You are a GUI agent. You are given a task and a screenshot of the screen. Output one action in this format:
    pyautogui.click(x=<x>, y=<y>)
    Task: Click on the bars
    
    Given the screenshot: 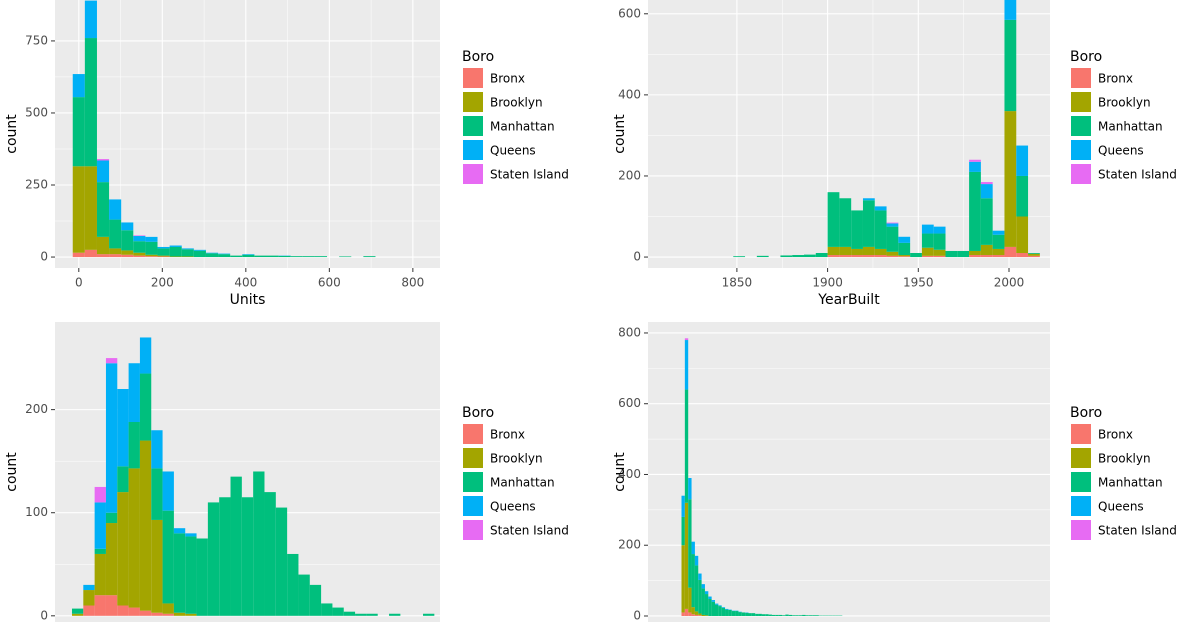 What is the action you would take?
    pyautogui.click(x=762, y=477)
    